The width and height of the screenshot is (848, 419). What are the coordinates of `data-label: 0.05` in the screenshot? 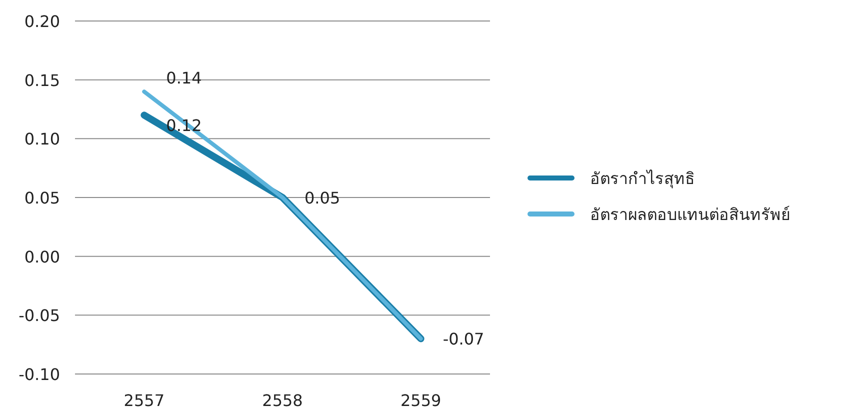 It's located at (322, 198).